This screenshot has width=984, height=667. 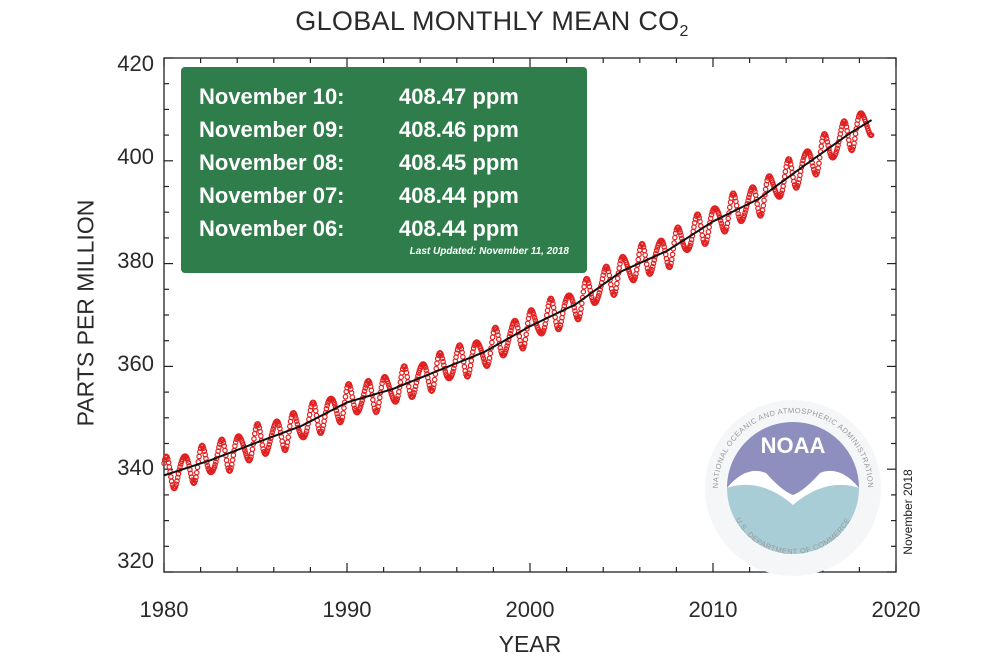 I want to click on reading-row: November 09: 408.46 ppm, so click(x=359, y=129).